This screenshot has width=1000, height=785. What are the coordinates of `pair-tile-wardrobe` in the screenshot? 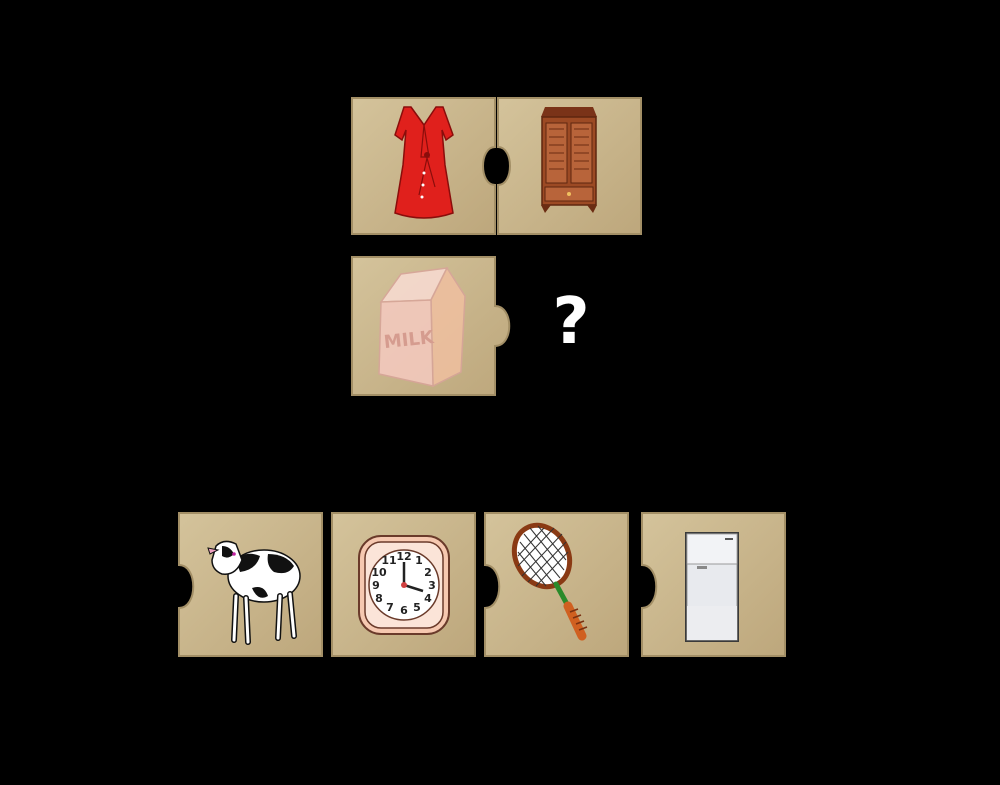 It's located at (570, 166).